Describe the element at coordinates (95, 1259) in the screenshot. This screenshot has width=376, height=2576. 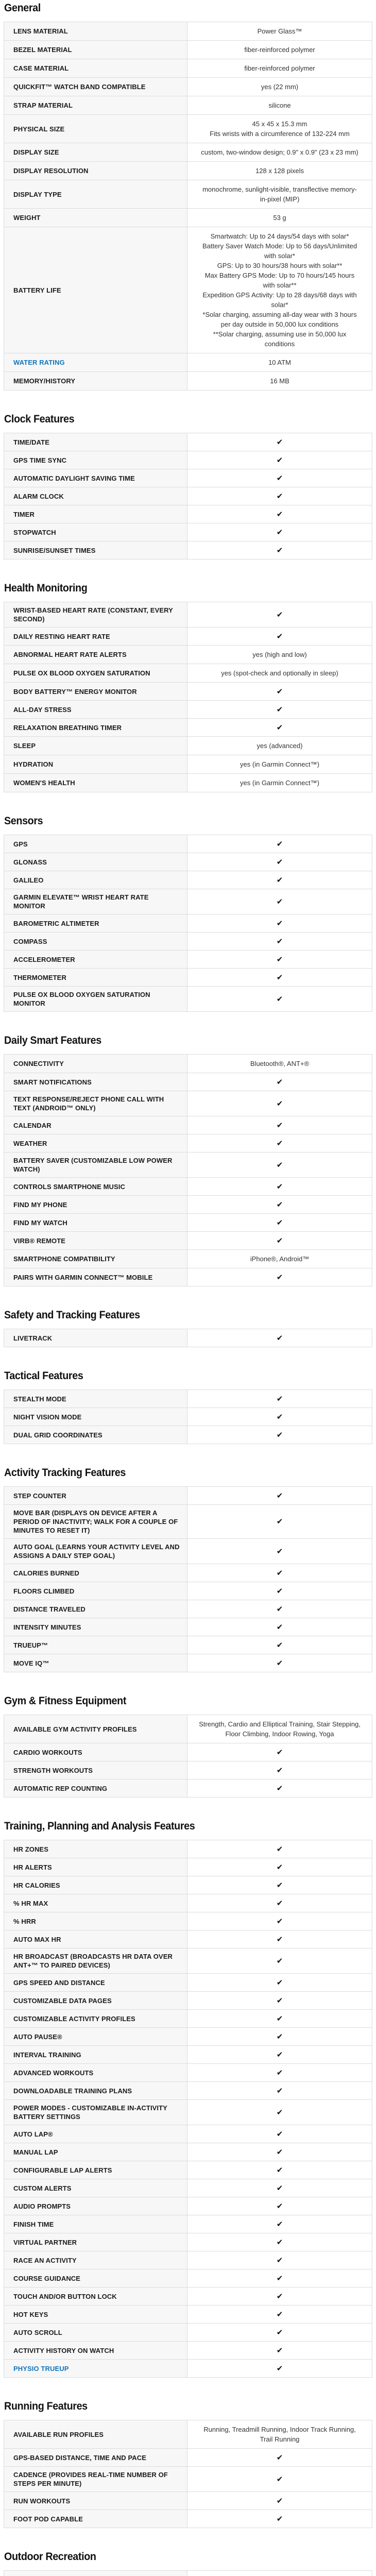
I see `spec-row-label: SMARTPHONE COMPATIBILITY` at that location.